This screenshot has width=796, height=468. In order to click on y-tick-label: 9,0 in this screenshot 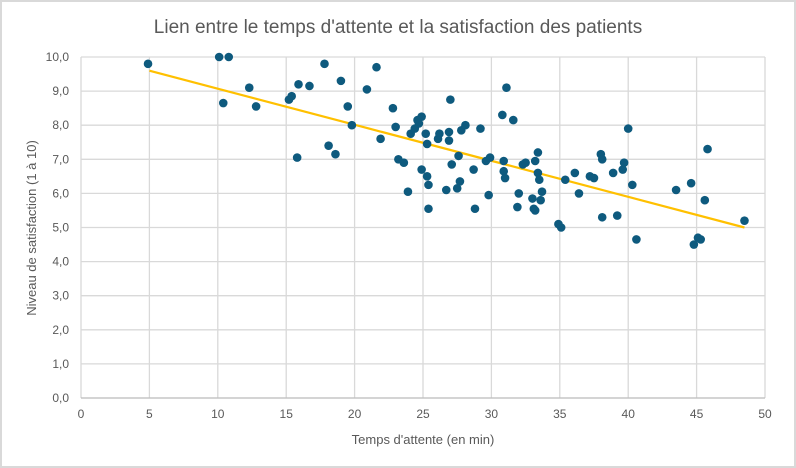, I will do `click(60, 91)`.